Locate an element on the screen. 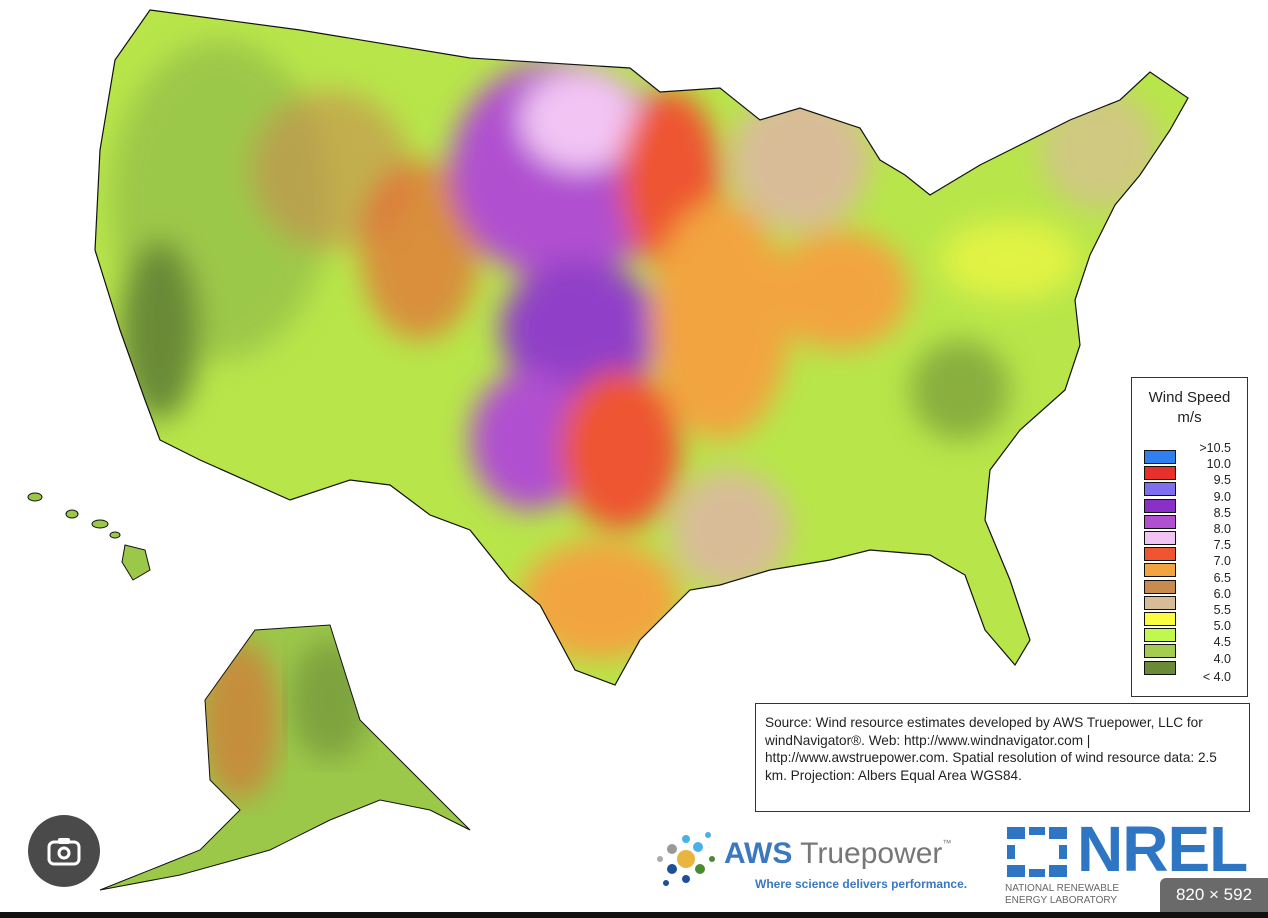 The width and height of the screenshot is (1268, 918). legend-label: 7.5 is located at coordinates (1222, 545).